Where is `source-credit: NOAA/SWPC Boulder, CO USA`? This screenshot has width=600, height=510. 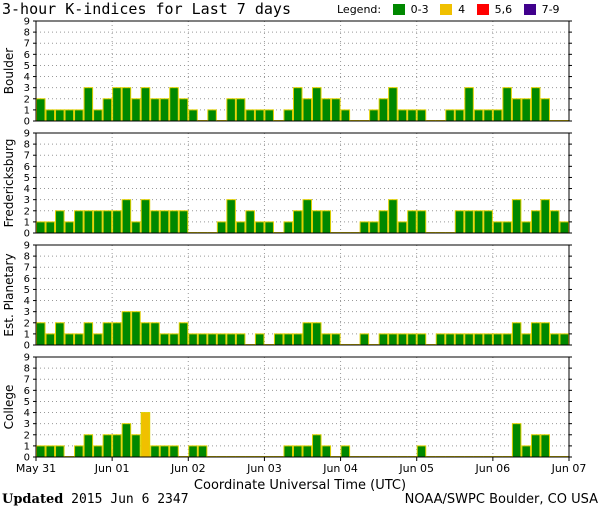 source-credit: NOAA/SWPC Boulder, CO USA is located at coordinates (501, 499).